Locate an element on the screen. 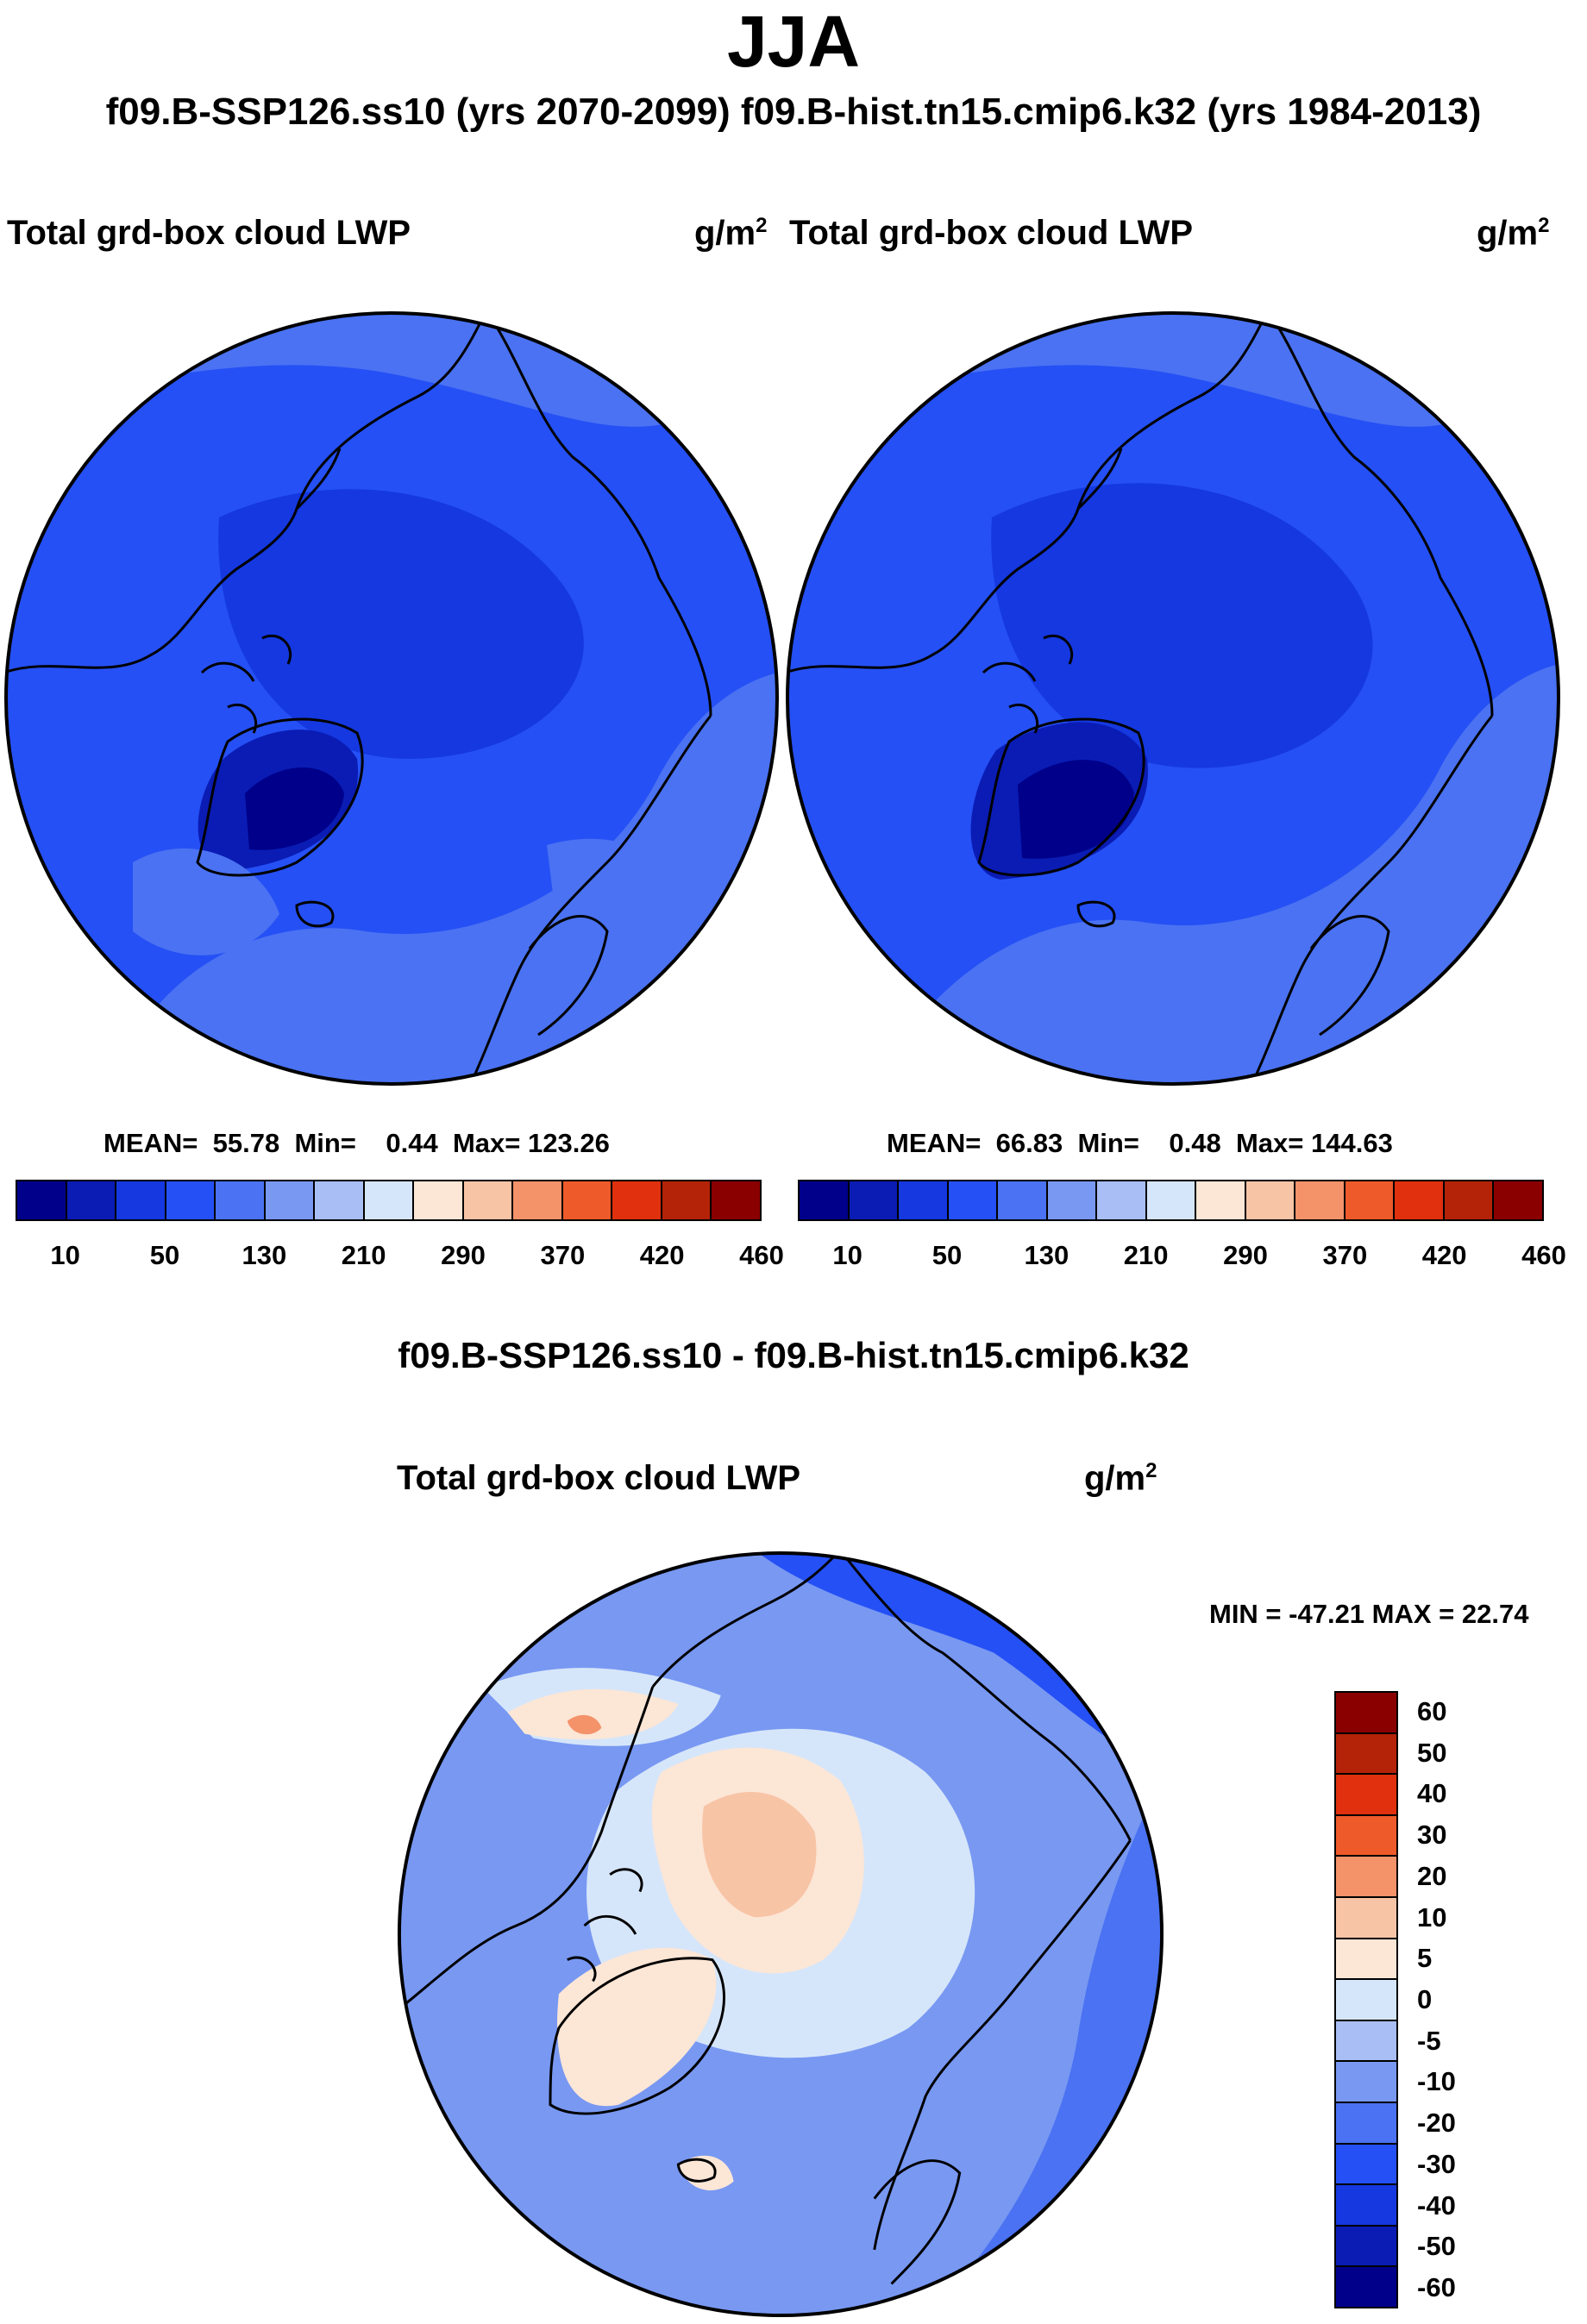 This screenshot has height=2324, width=1587. map3-coast-alaska is located at coordinates (747, 1620).